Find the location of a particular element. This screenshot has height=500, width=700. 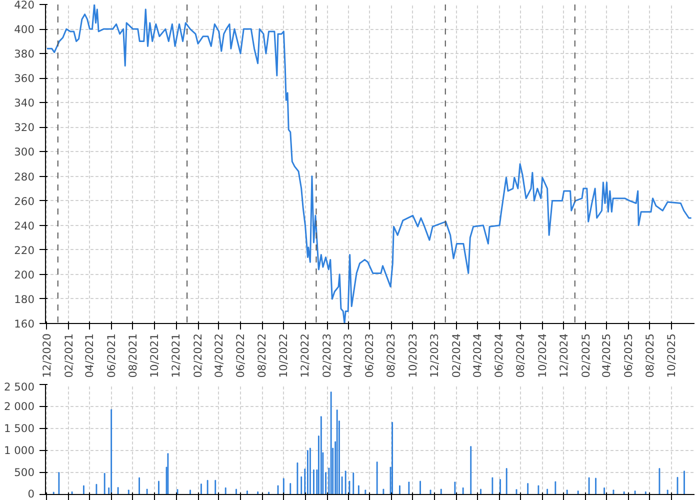

y-tick-label: 160 is located at coordinates (24, 324).